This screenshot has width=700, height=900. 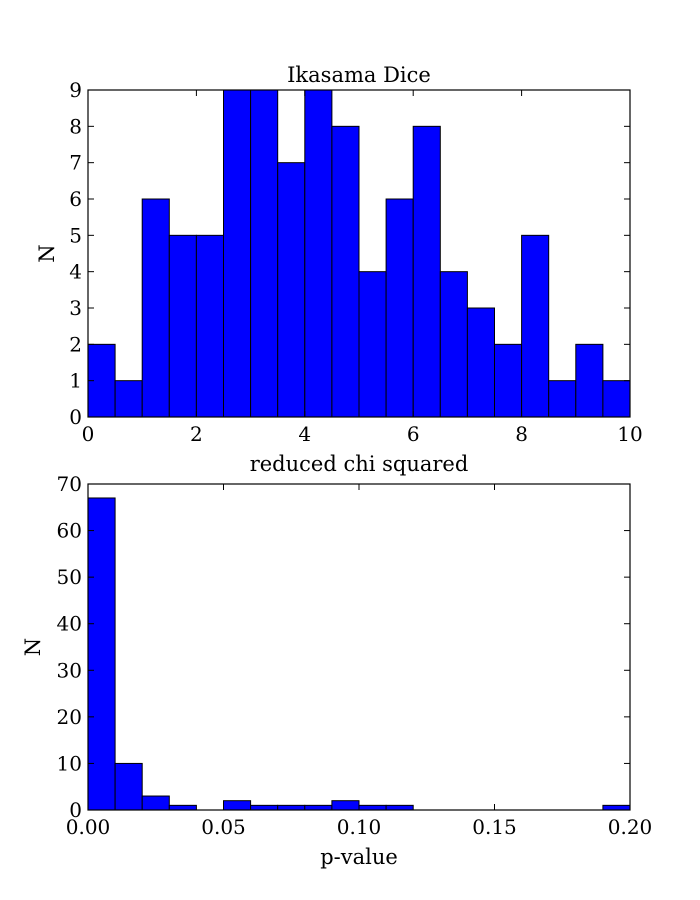 What do you see at coordinates (69, 531) in the screenshot?
I see `y-tick-label: 60` at bounding box center [69, 531].